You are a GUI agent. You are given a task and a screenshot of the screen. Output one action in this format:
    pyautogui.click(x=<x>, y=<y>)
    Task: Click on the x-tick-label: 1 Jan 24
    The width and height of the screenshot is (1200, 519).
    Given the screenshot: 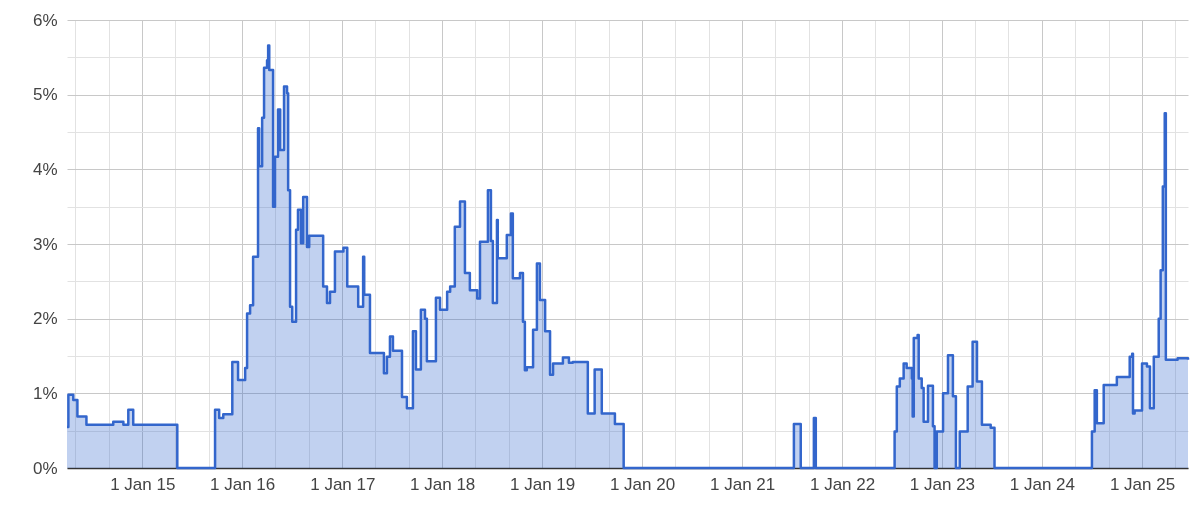 What is the action you would take?
    pyautogui.click(x=1042, y=484)
    